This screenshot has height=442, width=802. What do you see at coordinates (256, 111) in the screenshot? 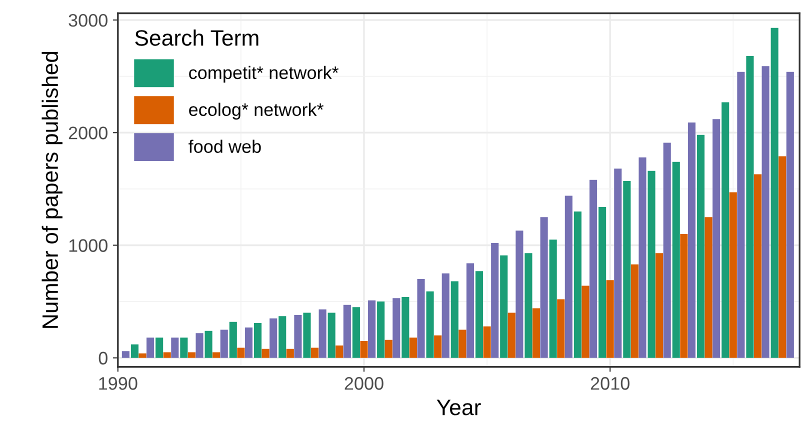
I see `legend-label: ecolog* network*` at bounding box center [256, 111].